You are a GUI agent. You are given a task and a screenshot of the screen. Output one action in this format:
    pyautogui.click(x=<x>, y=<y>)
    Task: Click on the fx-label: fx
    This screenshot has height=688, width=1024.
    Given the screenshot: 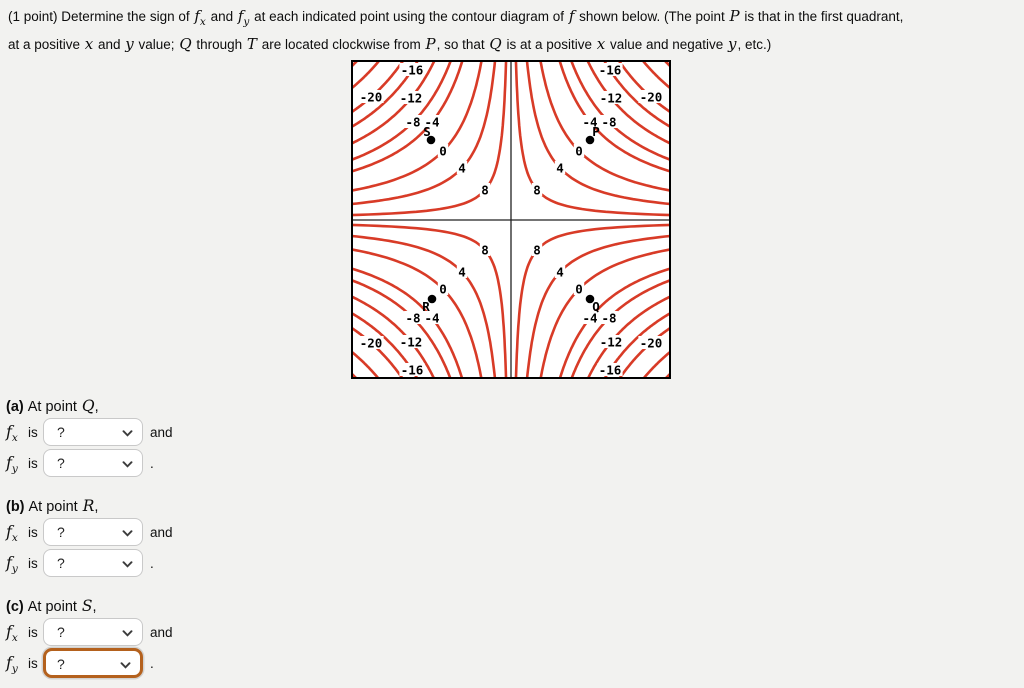 What is the action you would take?
    pyautogui.click(x=12, y=433)
    